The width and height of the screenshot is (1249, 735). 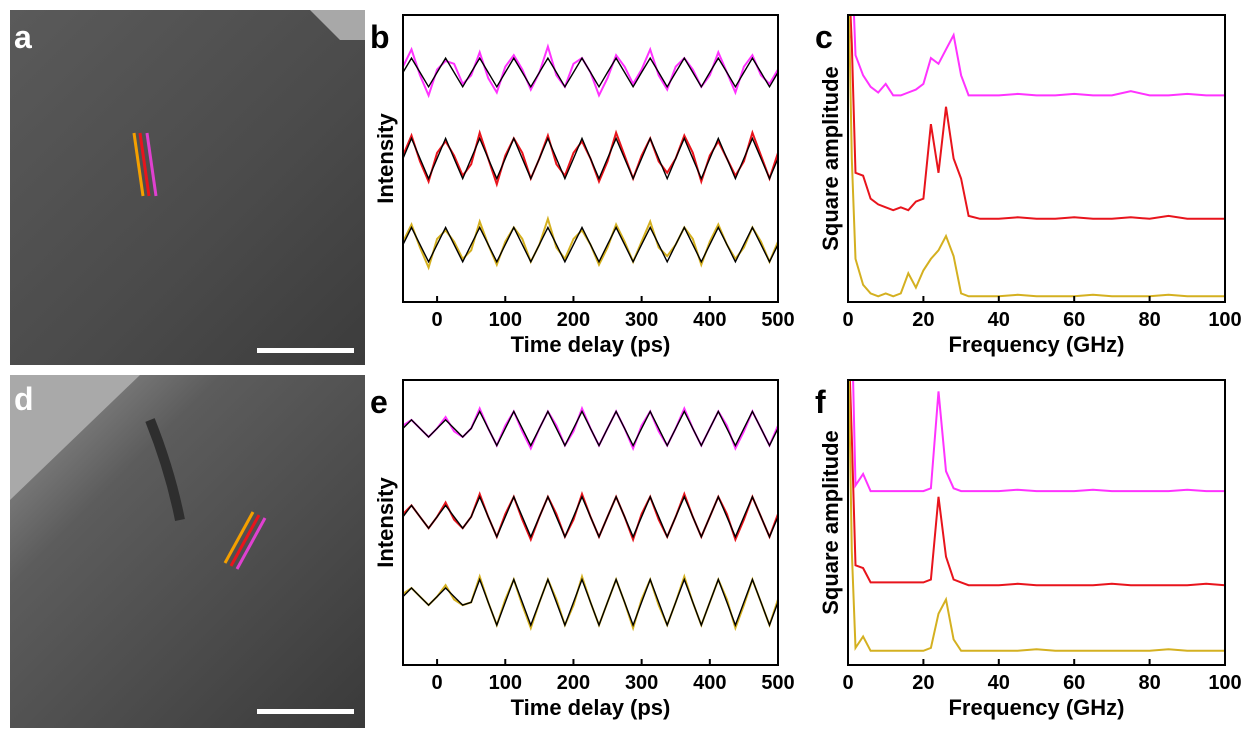 I want to click on image-d: d, so click(x=187, y=551).